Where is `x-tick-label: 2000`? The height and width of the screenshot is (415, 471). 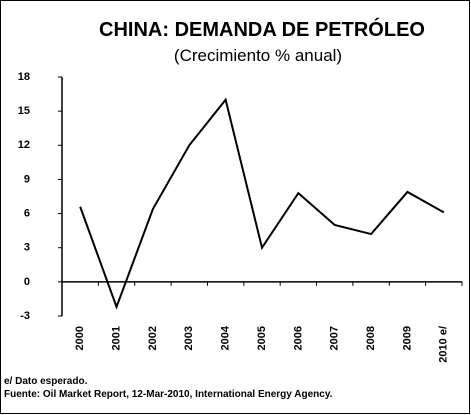 x-tick-label: 2000 is located at coordinates (80, 338).